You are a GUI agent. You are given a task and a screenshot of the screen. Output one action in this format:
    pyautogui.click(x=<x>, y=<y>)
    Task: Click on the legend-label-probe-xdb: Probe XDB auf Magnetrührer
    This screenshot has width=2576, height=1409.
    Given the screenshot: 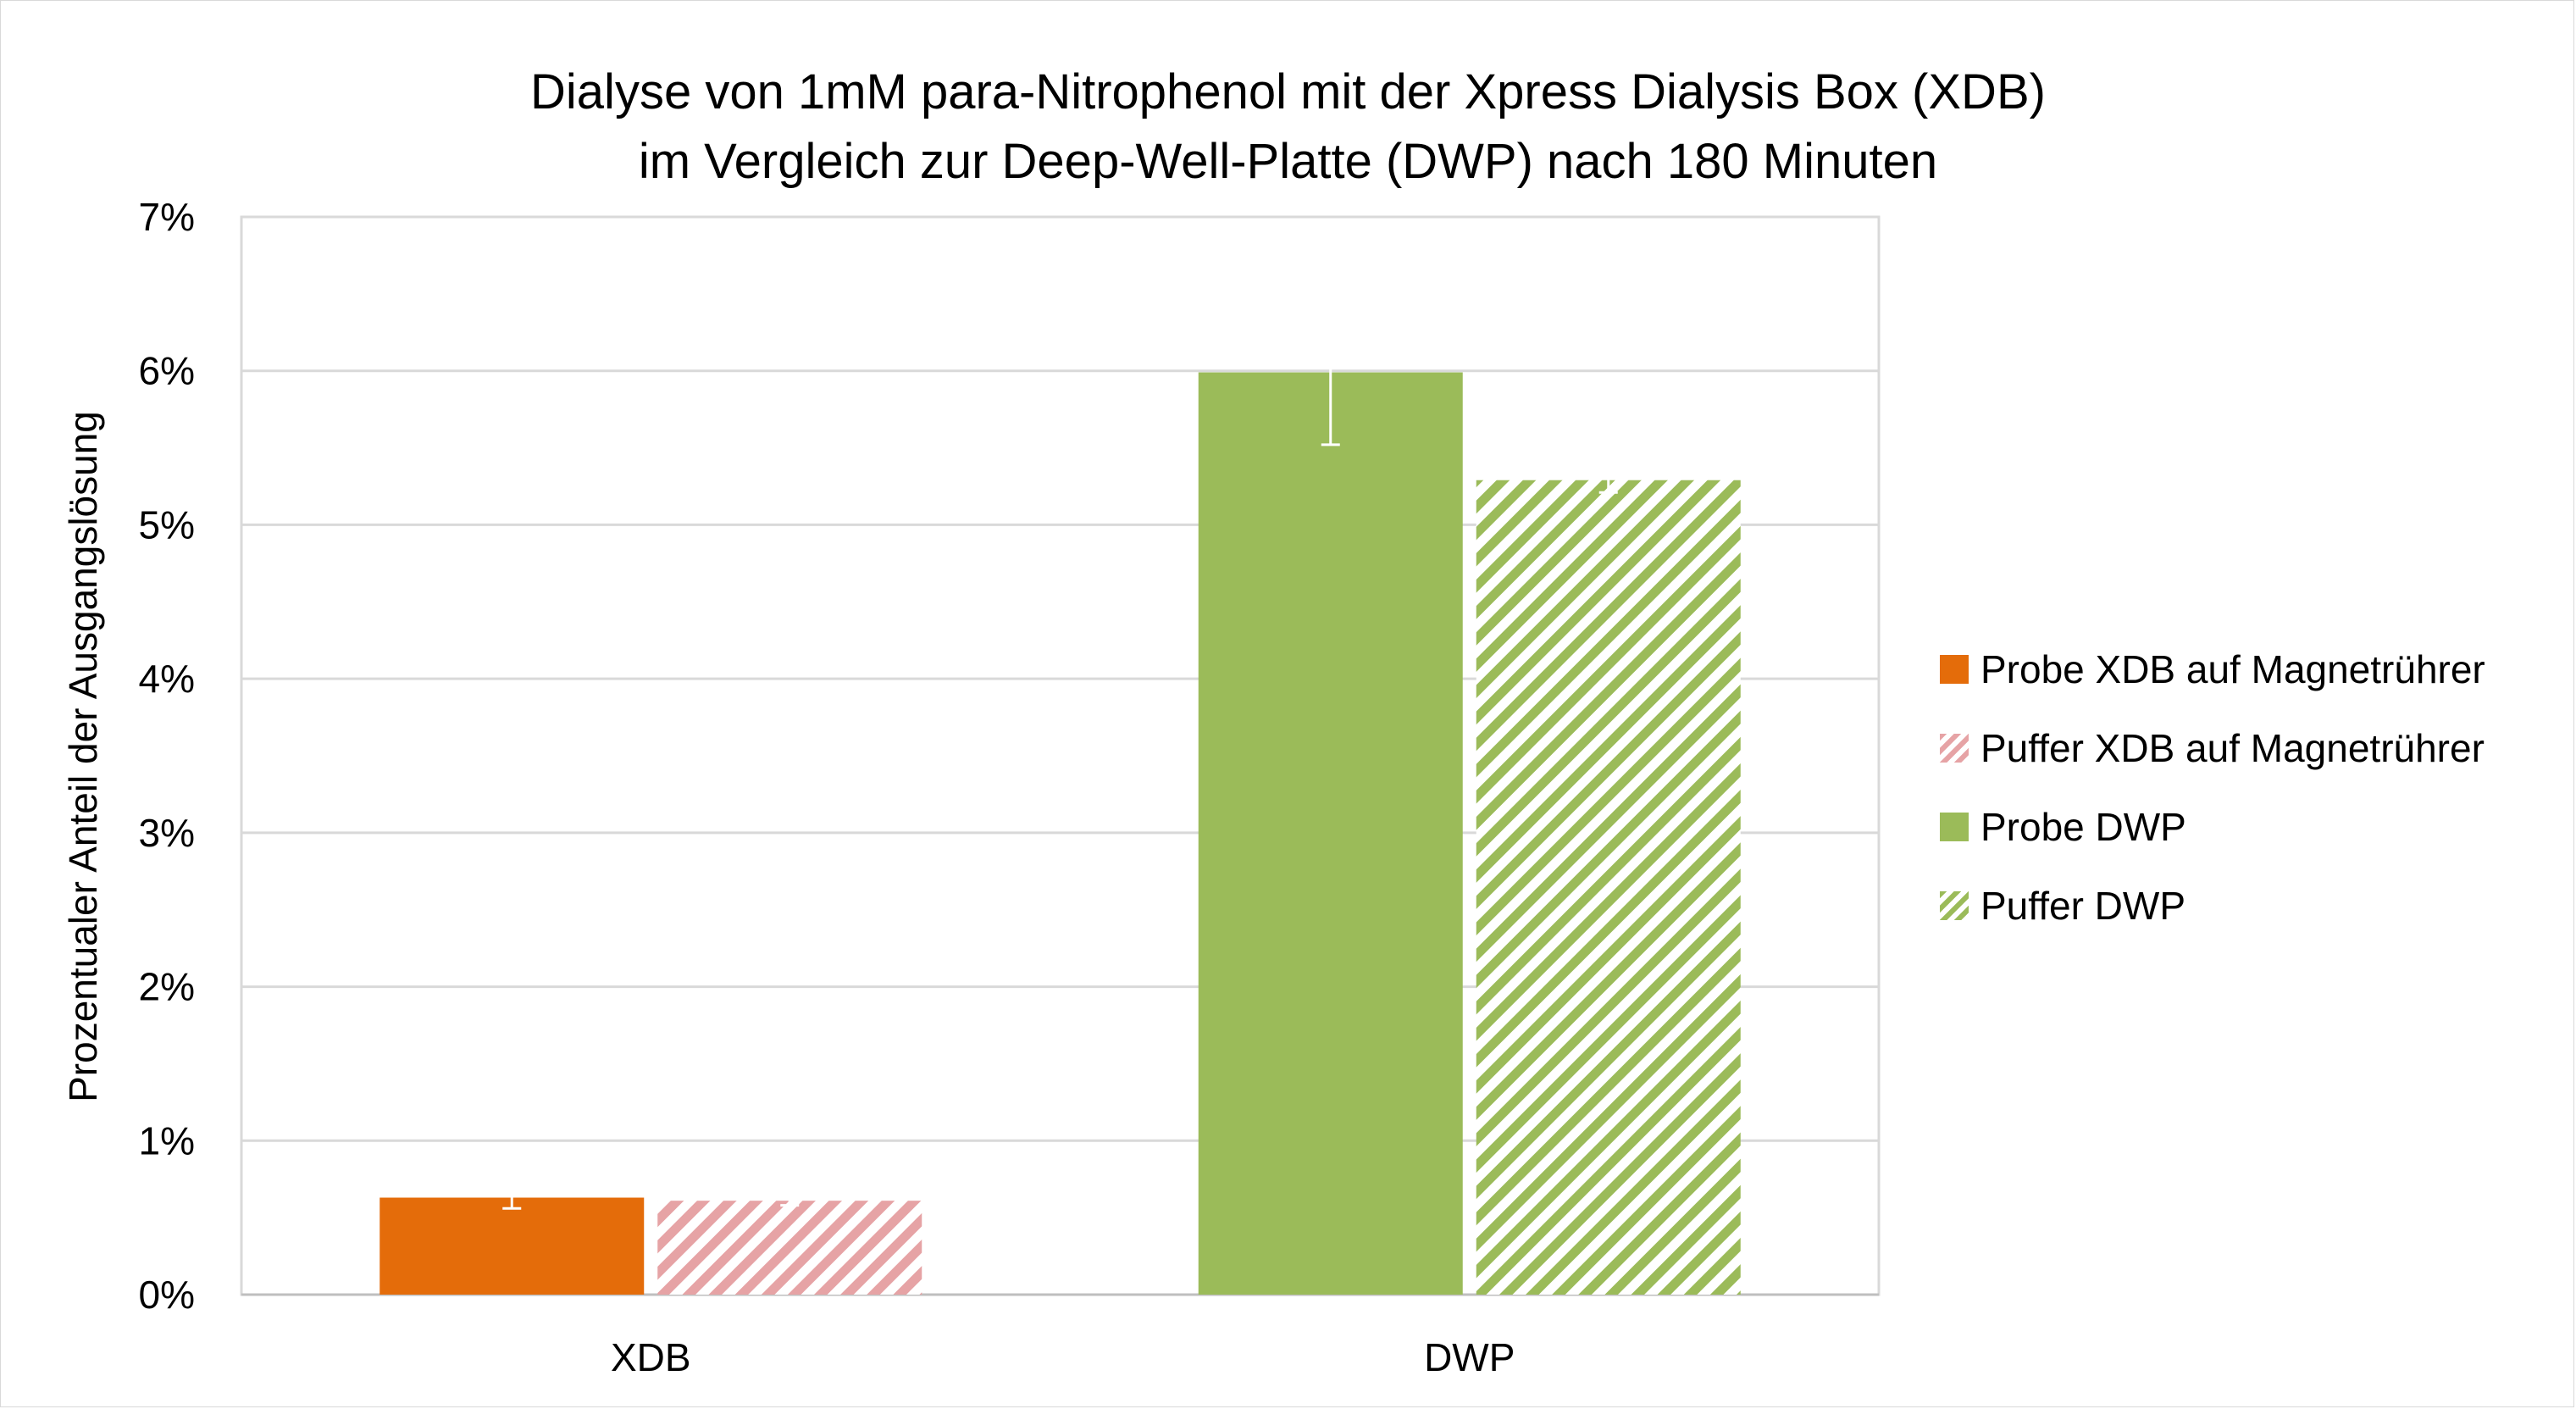 What is the action you would take?
    pyautogui.click(x=2232, y=669)
    